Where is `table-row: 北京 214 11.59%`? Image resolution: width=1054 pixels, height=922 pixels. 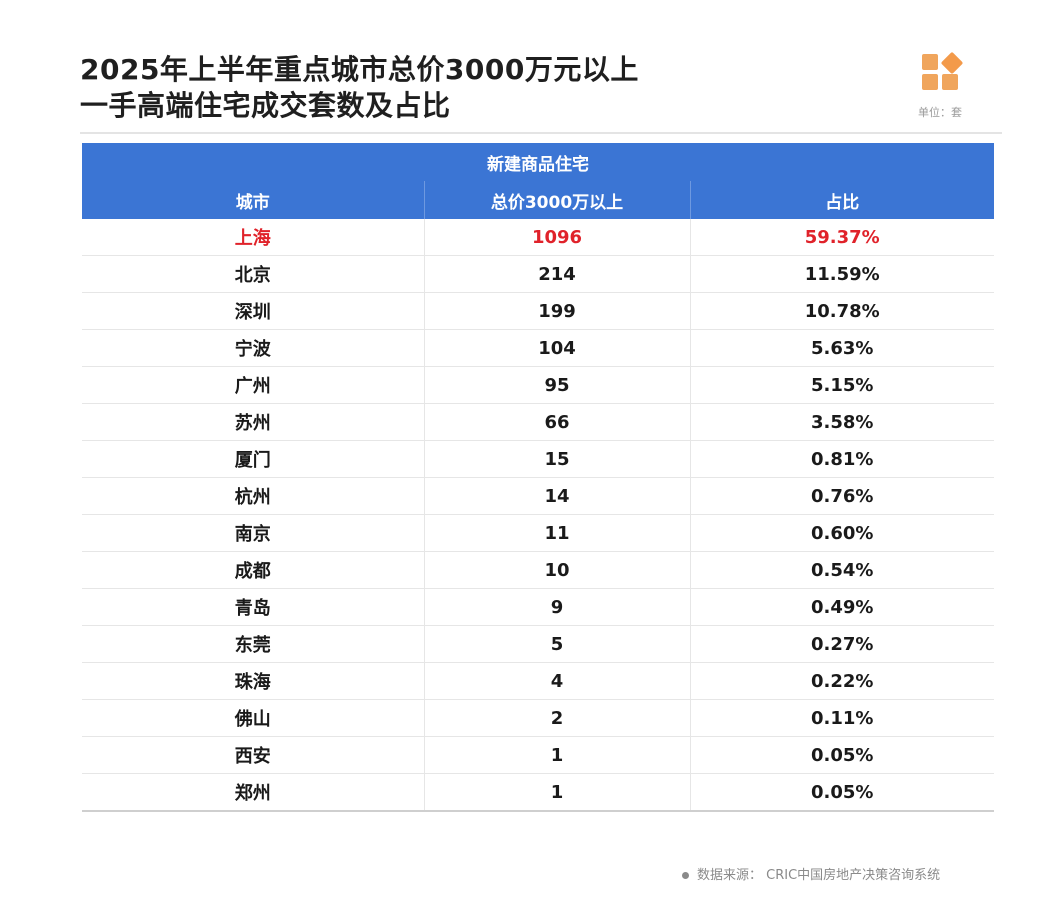
table-row: 北京 214 11.59% is located at coordinates (538, 274).